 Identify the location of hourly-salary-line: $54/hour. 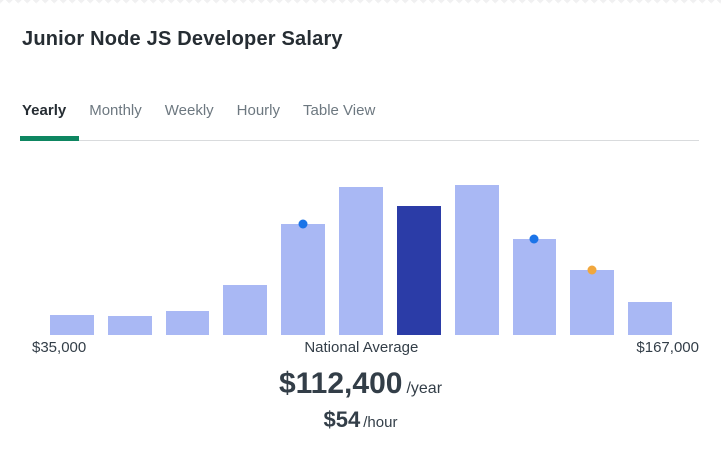
(360, 421).